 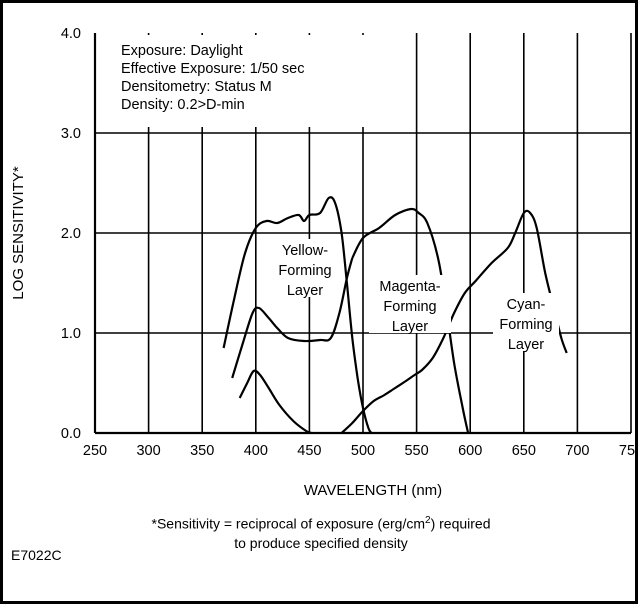 I want to click on y-tick-label: 4.0, so click(x=71, y=34).